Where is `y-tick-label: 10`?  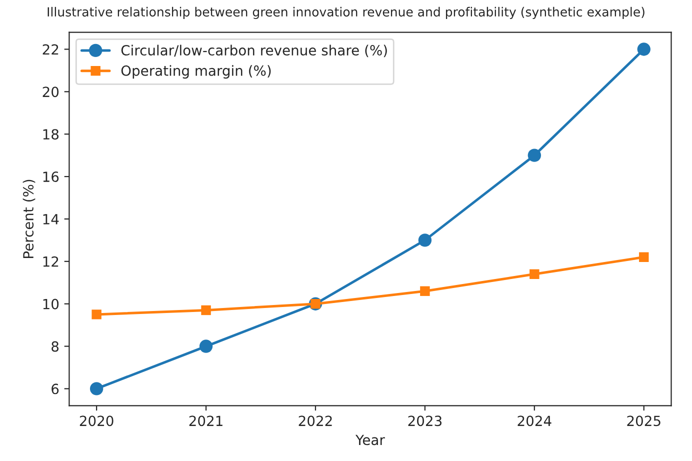
y-tick-label: 10 is located at coordinates (51, 304).